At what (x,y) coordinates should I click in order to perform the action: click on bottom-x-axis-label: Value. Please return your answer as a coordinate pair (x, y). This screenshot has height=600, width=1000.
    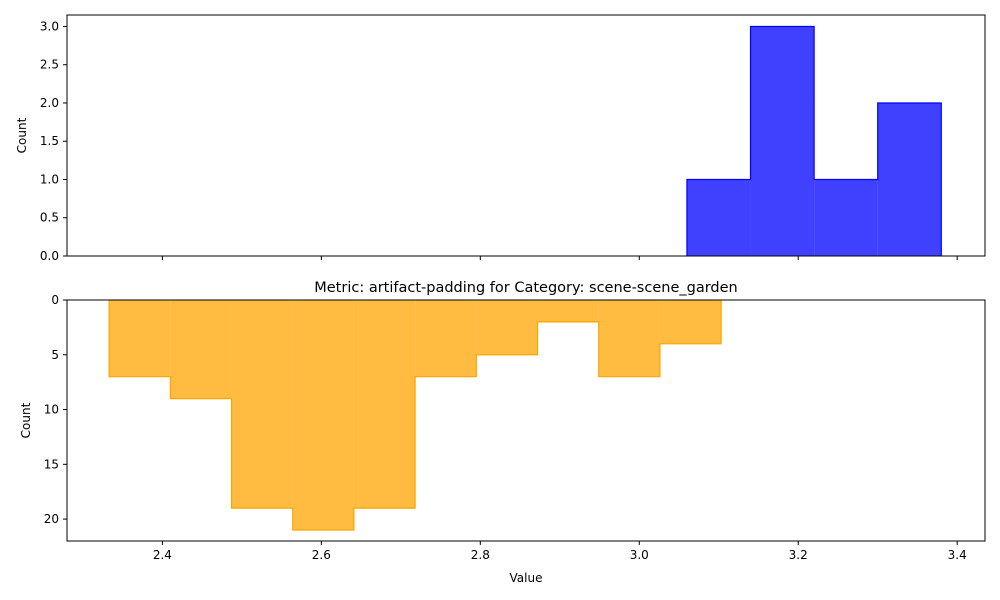
    Looking at the image, I should click on (526, 578).